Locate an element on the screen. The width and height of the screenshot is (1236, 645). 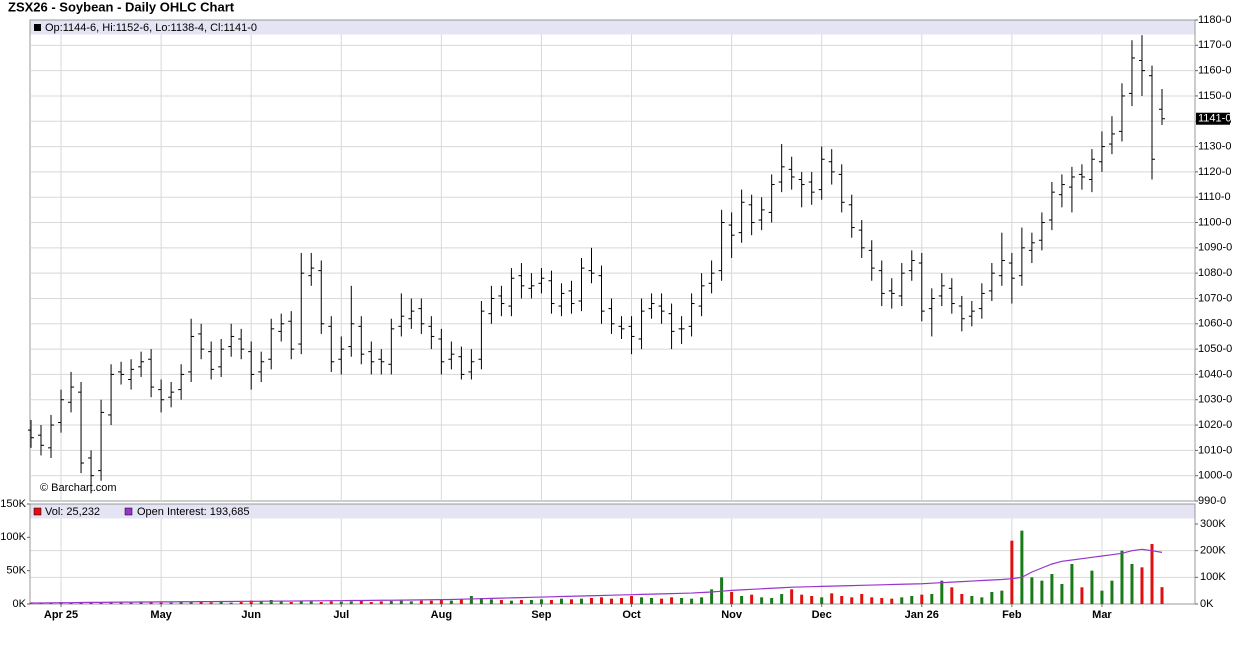
y-tick-label: 1160-0 is located at coordinates (1214, 71).